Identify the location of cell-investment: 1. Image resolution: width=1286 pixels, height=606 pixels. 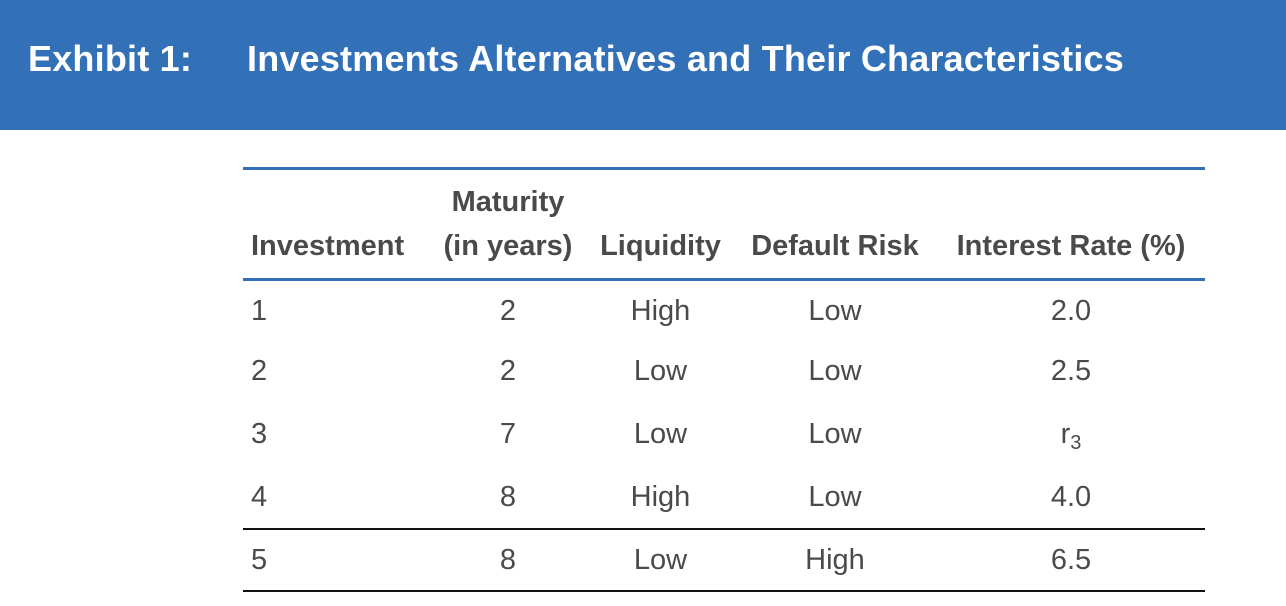
(259, 311).